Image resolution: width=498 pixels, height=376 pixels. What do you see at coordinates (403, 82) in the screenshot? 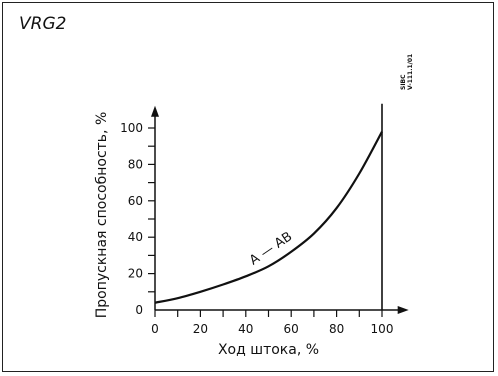
I see `document-code-line1: SIBC` at bounding box center [403, 82].